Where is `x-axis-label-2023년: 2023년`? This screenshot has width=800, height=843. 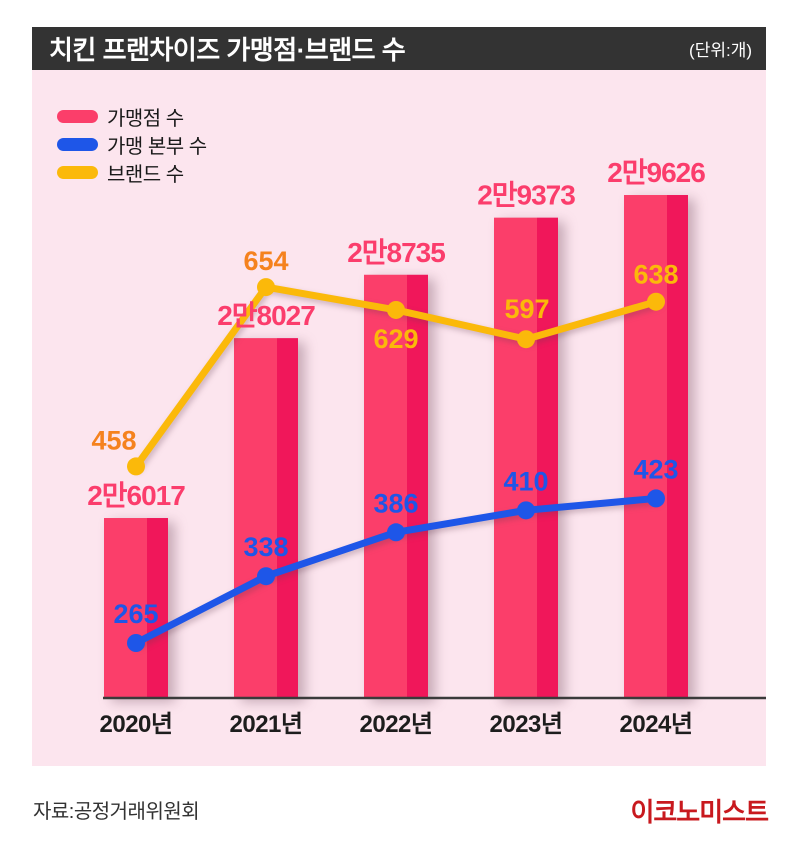
x-axis-label-2023년: 2023년 is located at coordinates (526, 724).